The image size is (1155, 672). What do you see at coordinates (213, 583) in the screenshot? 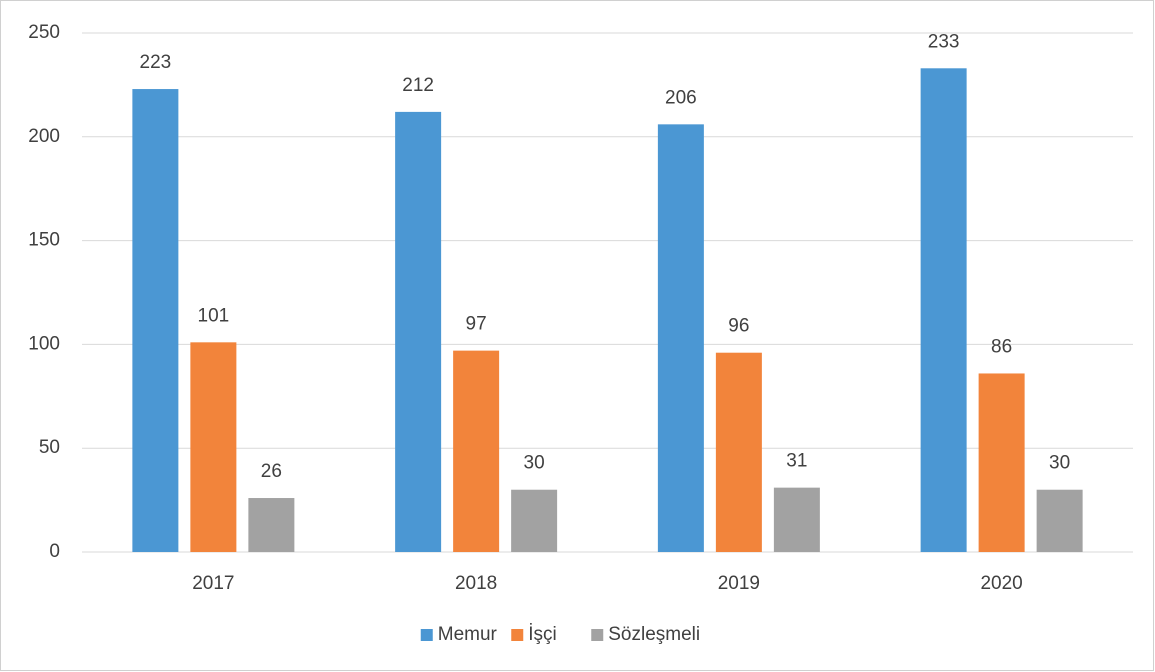
I see `x-tick-label: 2017` at bounding box center [213, 583].